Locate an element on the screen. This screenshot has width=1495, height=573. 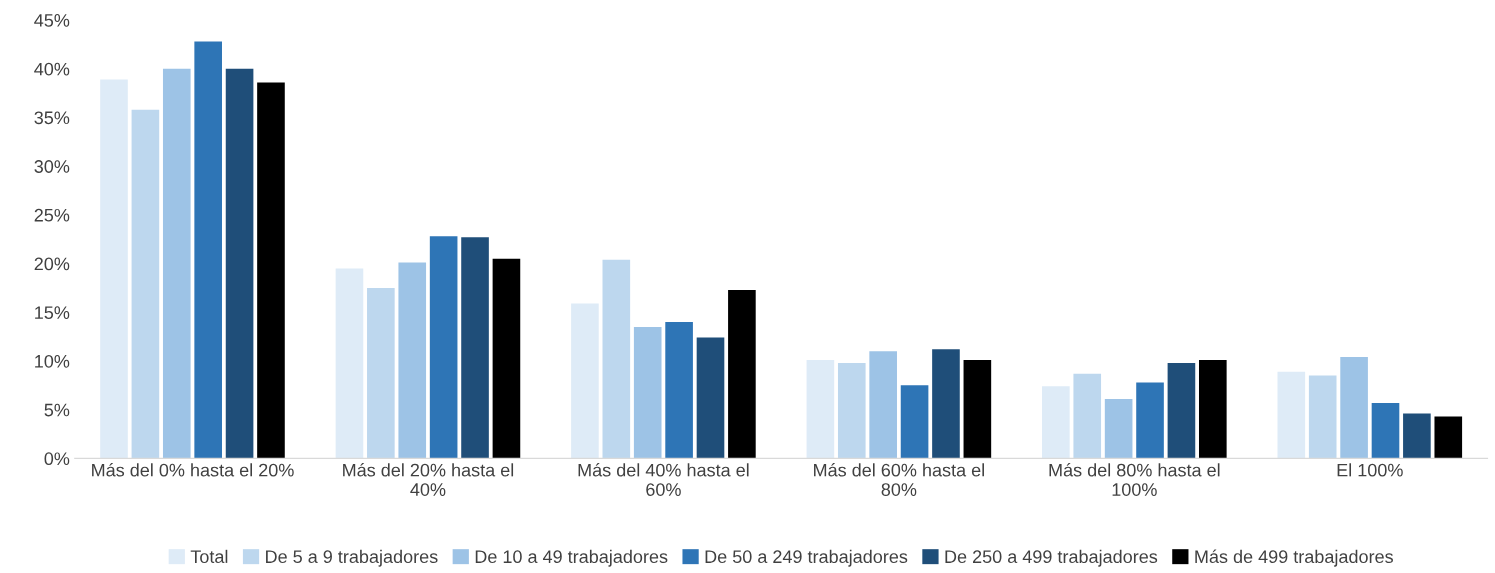
legend-label: Más de 499 trabajadores is located at coordinates (1294, 558).